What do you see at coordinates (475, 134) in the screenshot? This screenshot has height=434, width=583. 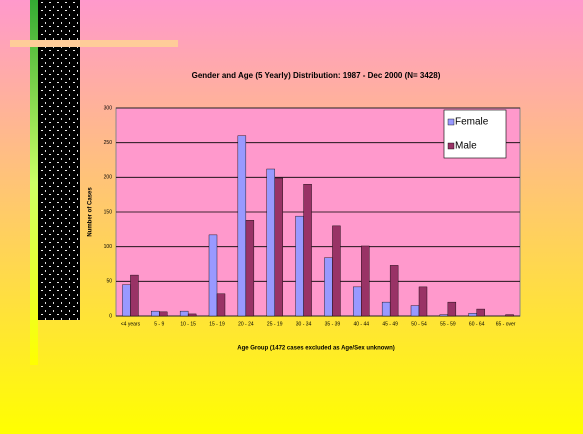 I see `legend-box` at bounding box center [475, 134].